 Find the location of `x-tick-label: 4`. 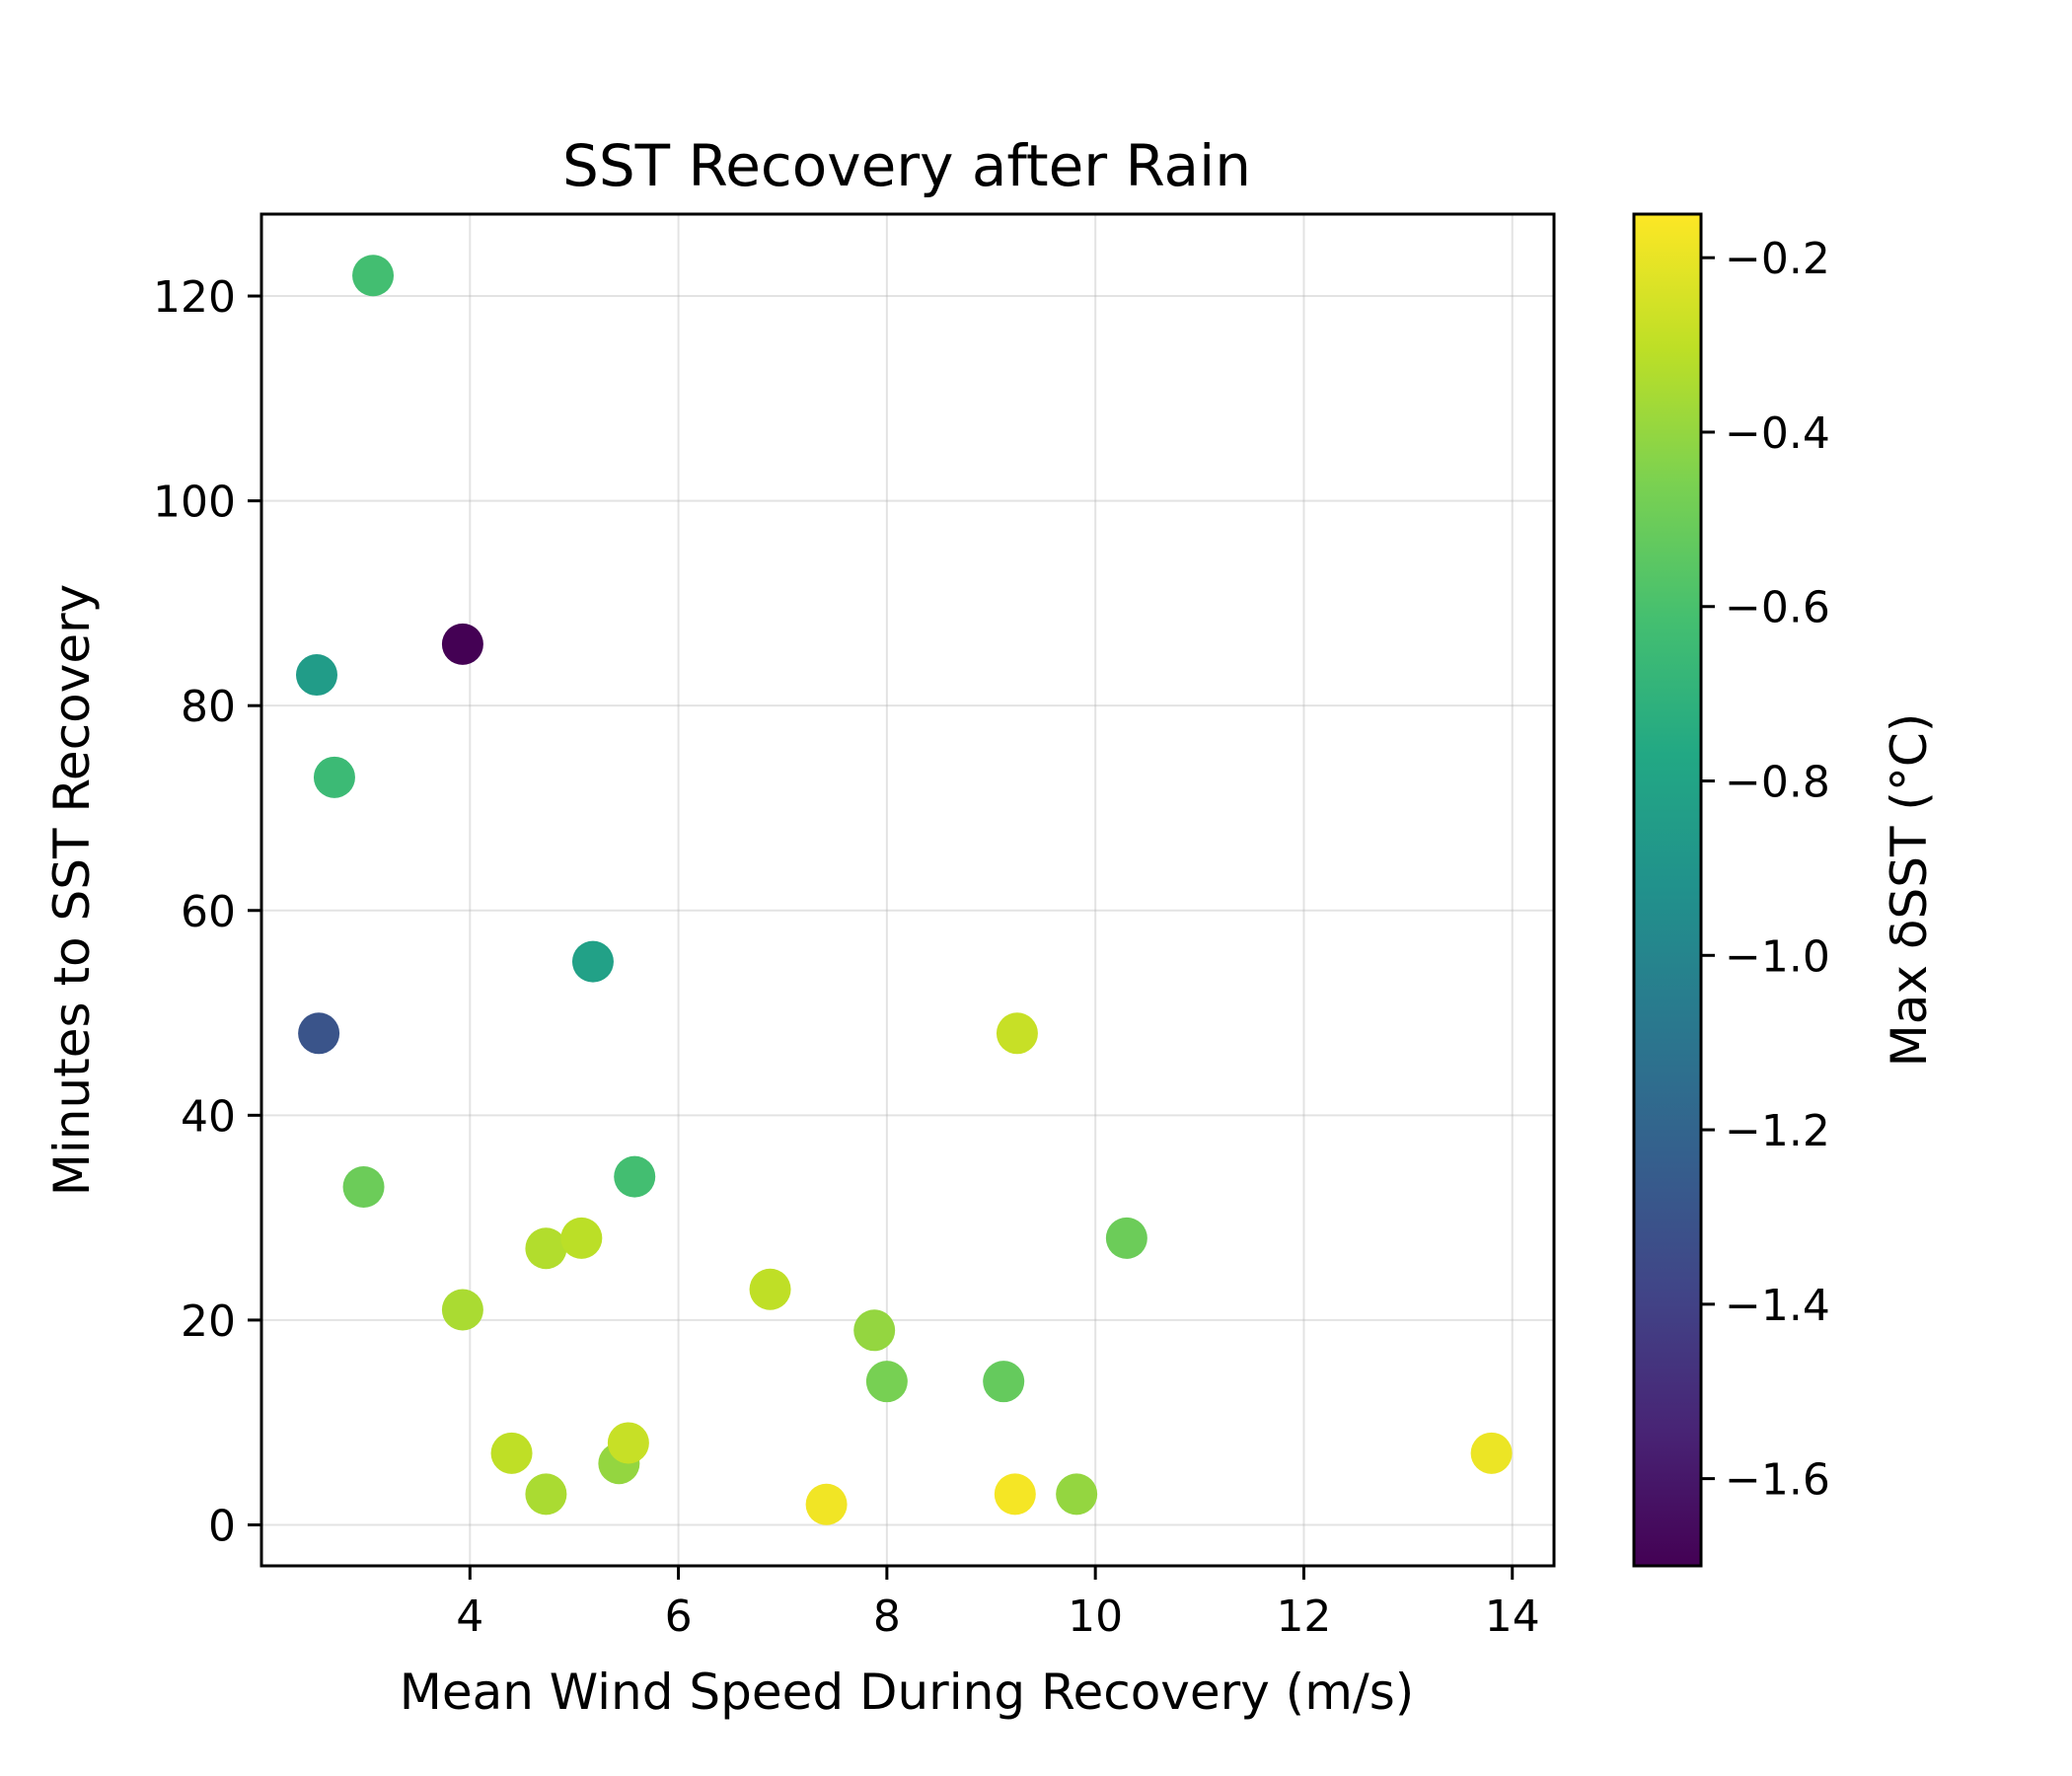

x-tick-label: 4 is located at coordinates (470, 1617).